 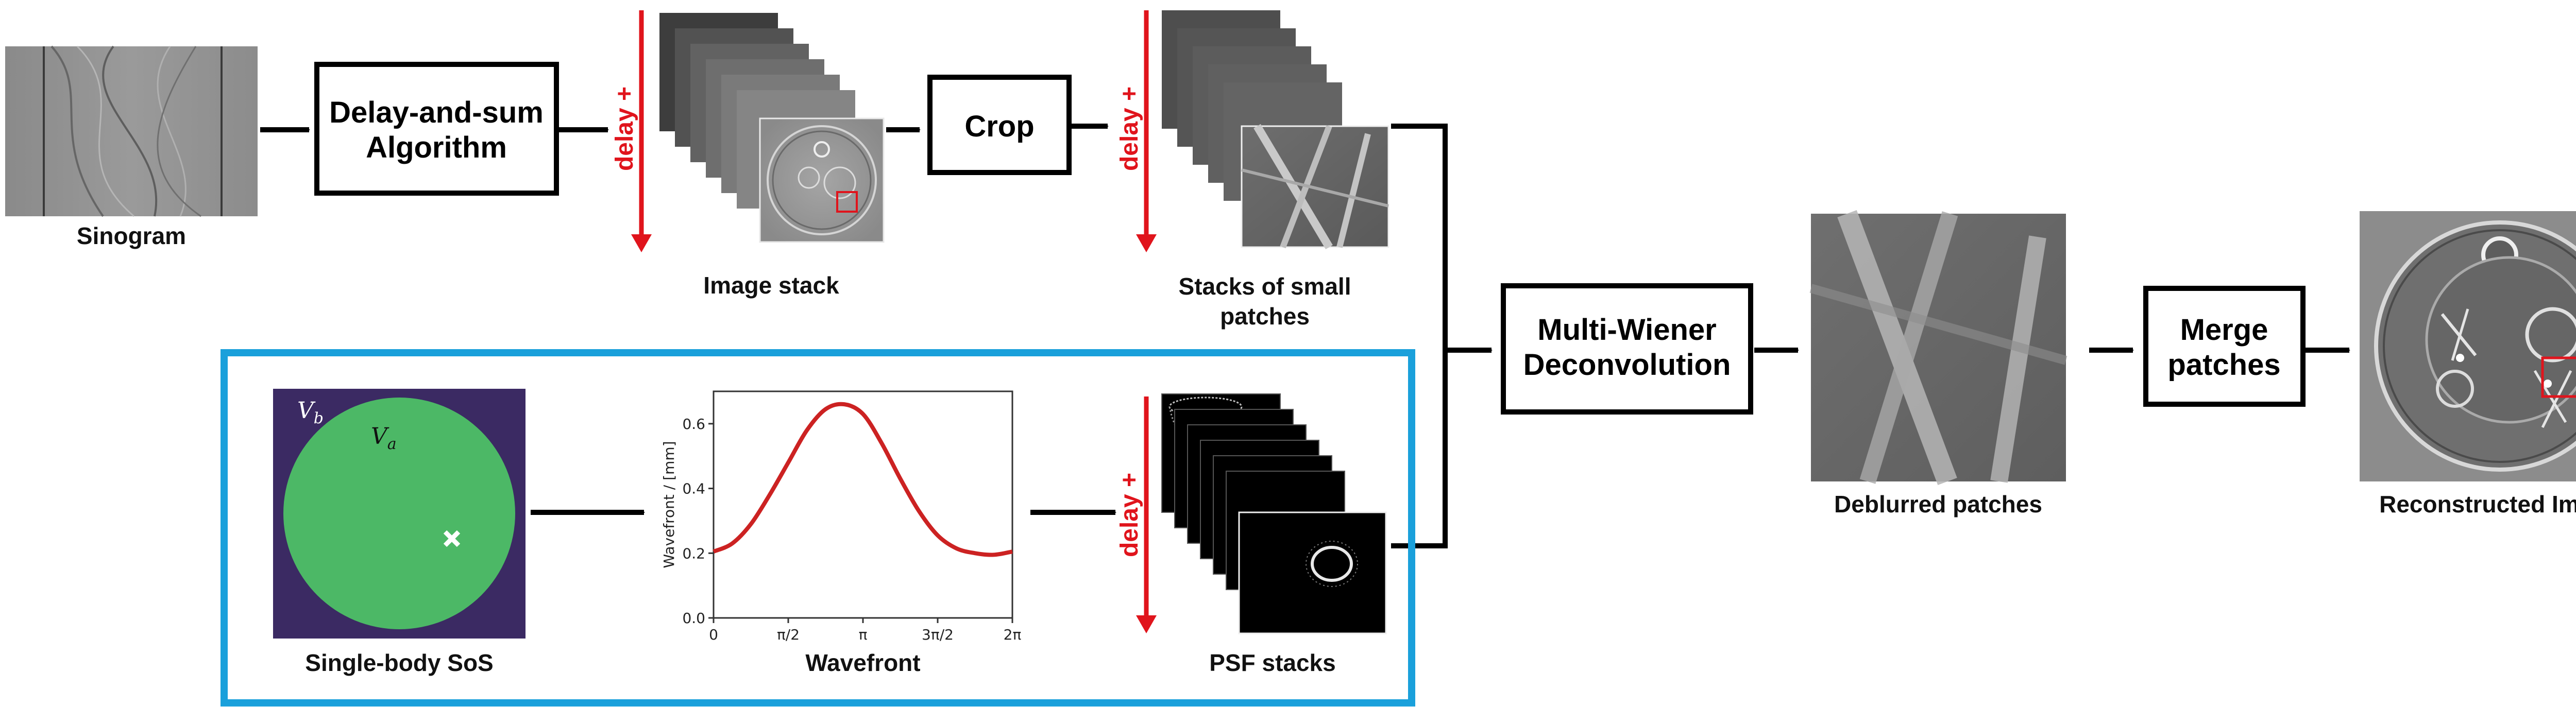 What do you see at coordinates (436, 147) in the screenshot?
I see `das-line-2: Algorithm` at bounding box center [436, 147].